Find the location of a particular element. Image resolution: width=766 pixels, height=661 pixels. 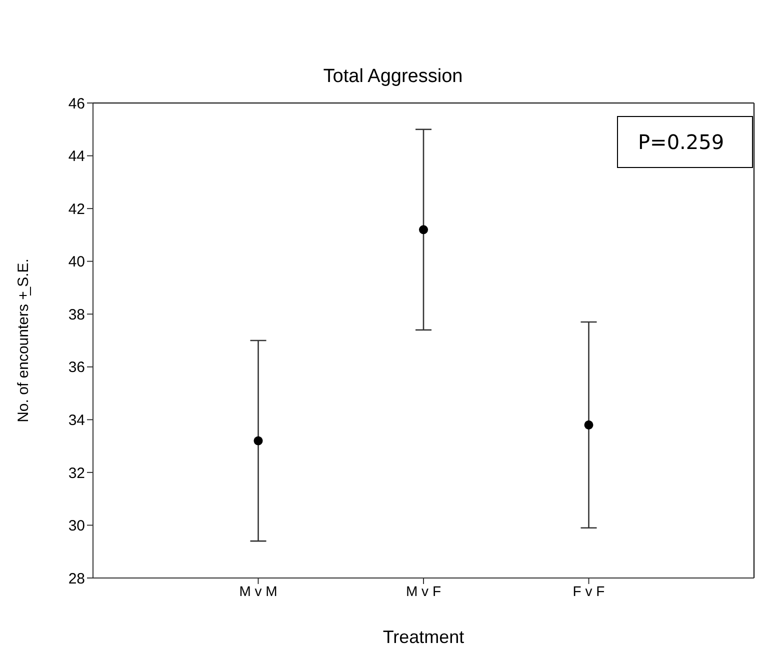

y-tick-label: 44 is located at coordinates (76, 157).